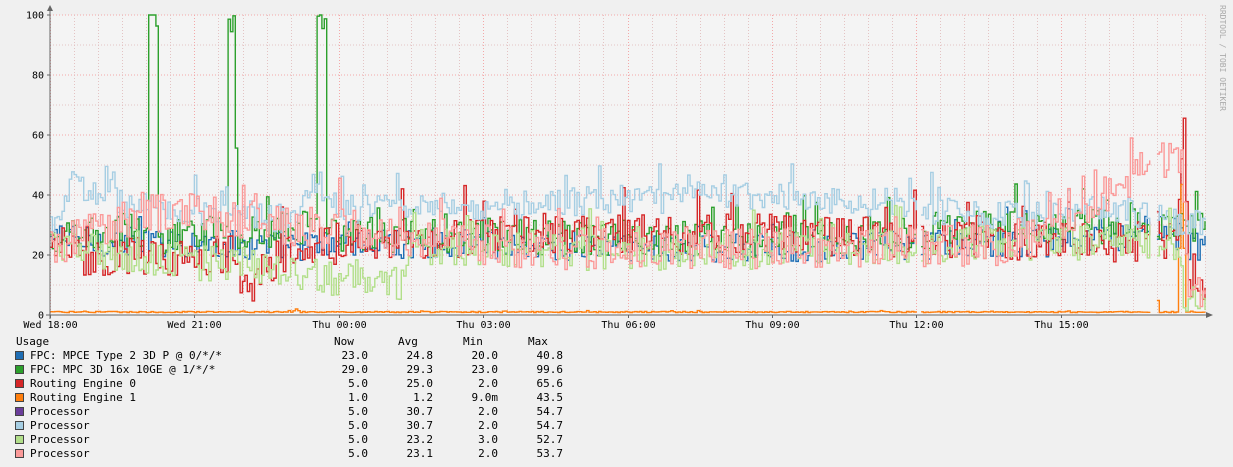 This screenshot has width=1233, height=467. Describe the element at coordinates (420, 369) in the screenshot. I see `legend-avg-value: 29.3` at that location.